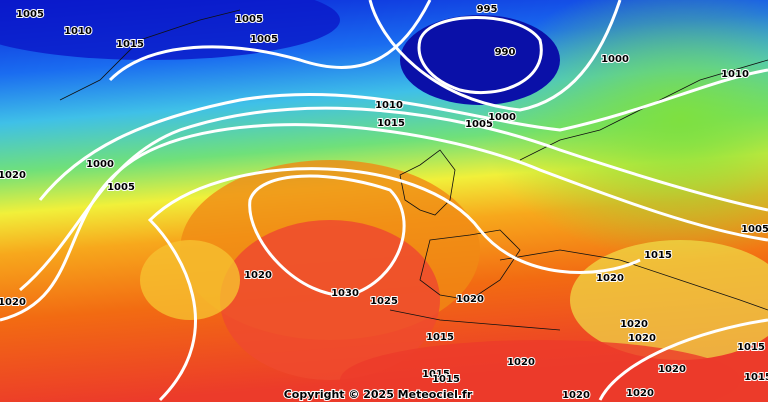  Describe the element at coordinates (487, 9) in the screenshot. I see `isobar-label: 995` at that location.